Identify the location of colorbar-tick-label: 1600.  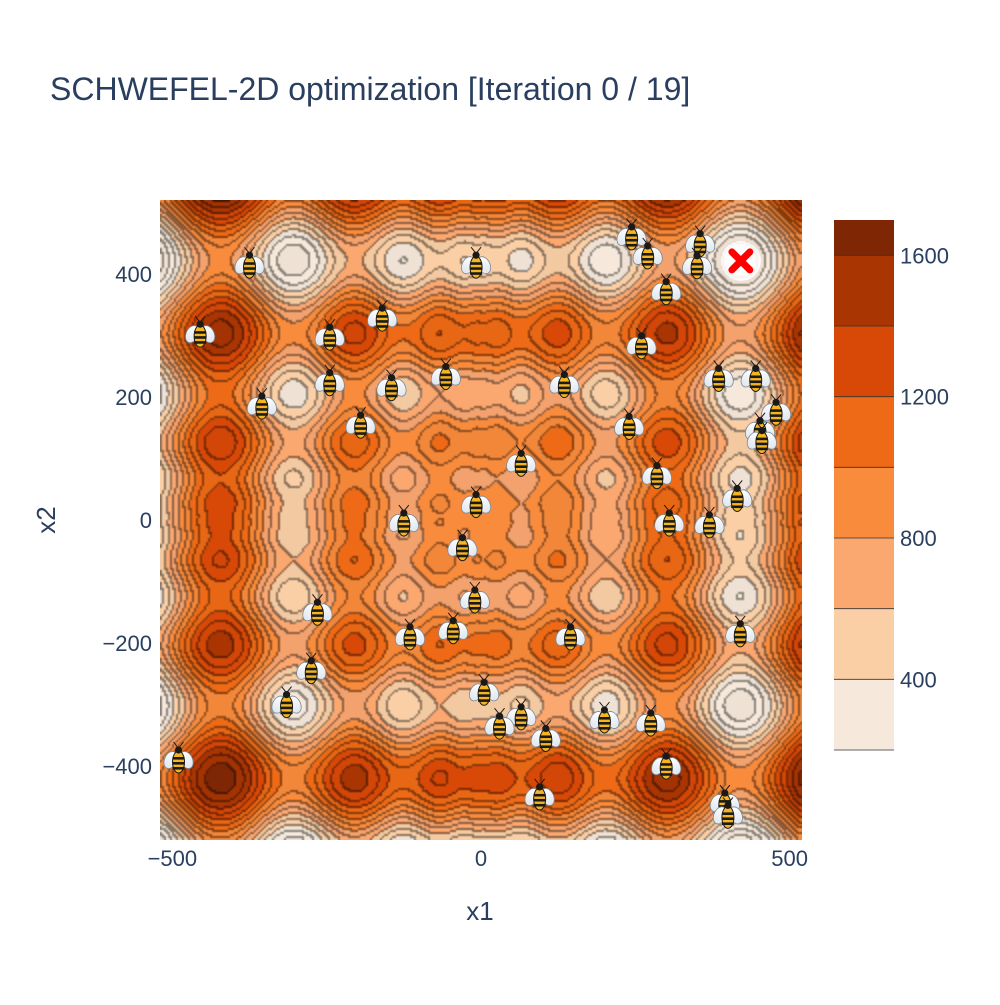
(924, 255).